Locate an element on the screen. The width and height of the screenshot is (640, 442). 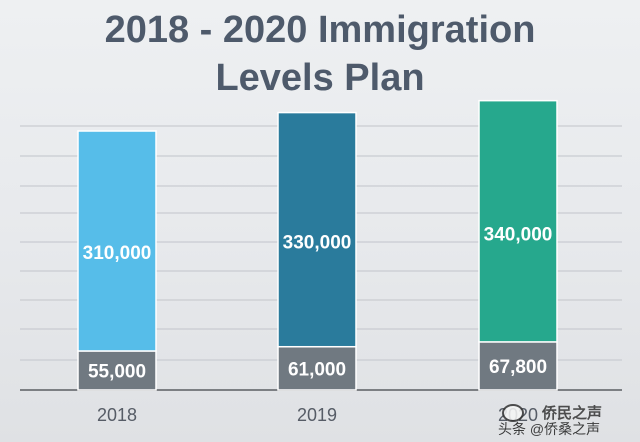
data-label-base-2018: 55,000 is located at coordinates (117, 371).